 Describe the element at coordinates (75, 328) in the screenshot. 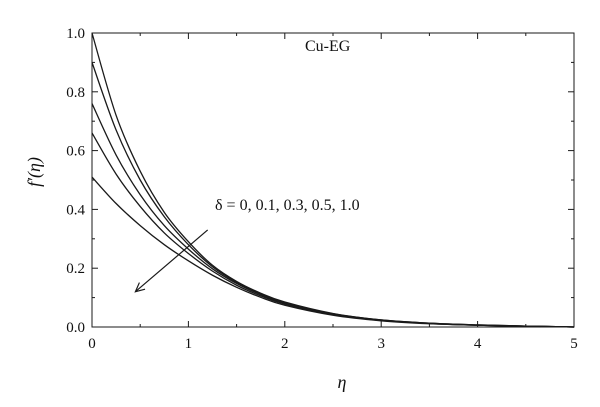

I see `y-tick-label: 0.0` at that location.